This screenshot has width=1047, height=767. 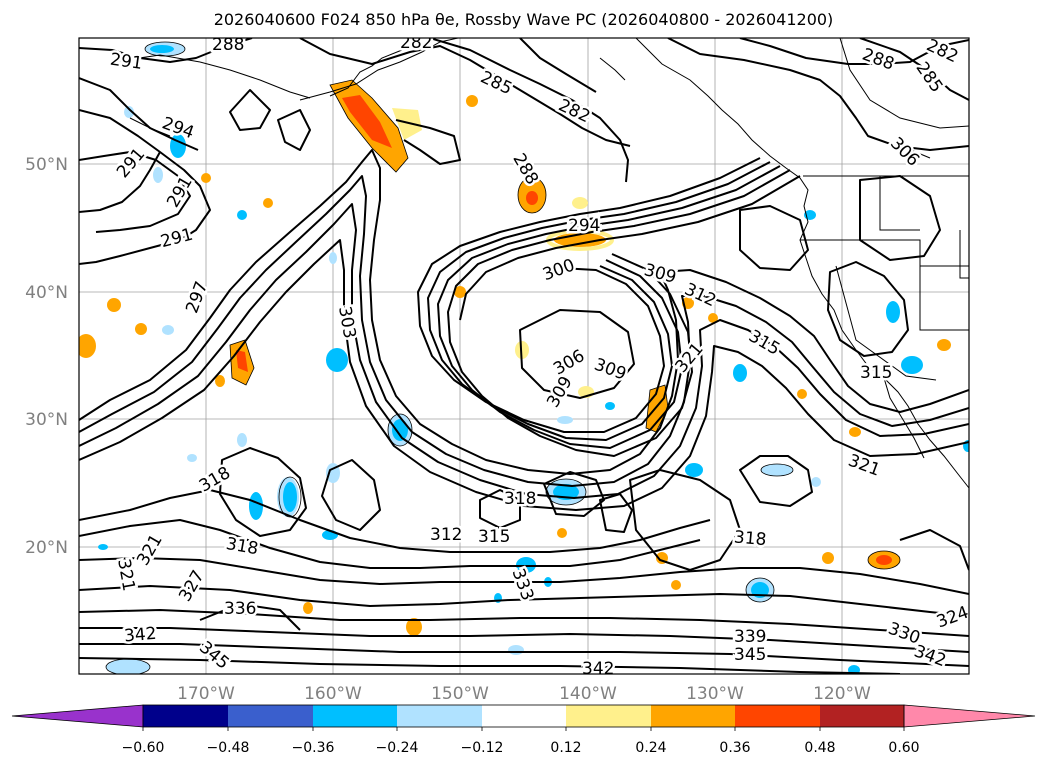 What do you see at coordinates (206, 694) in the screenshot?
I see `lon-label-170w: 170°W` at bounding box center [206, 694].